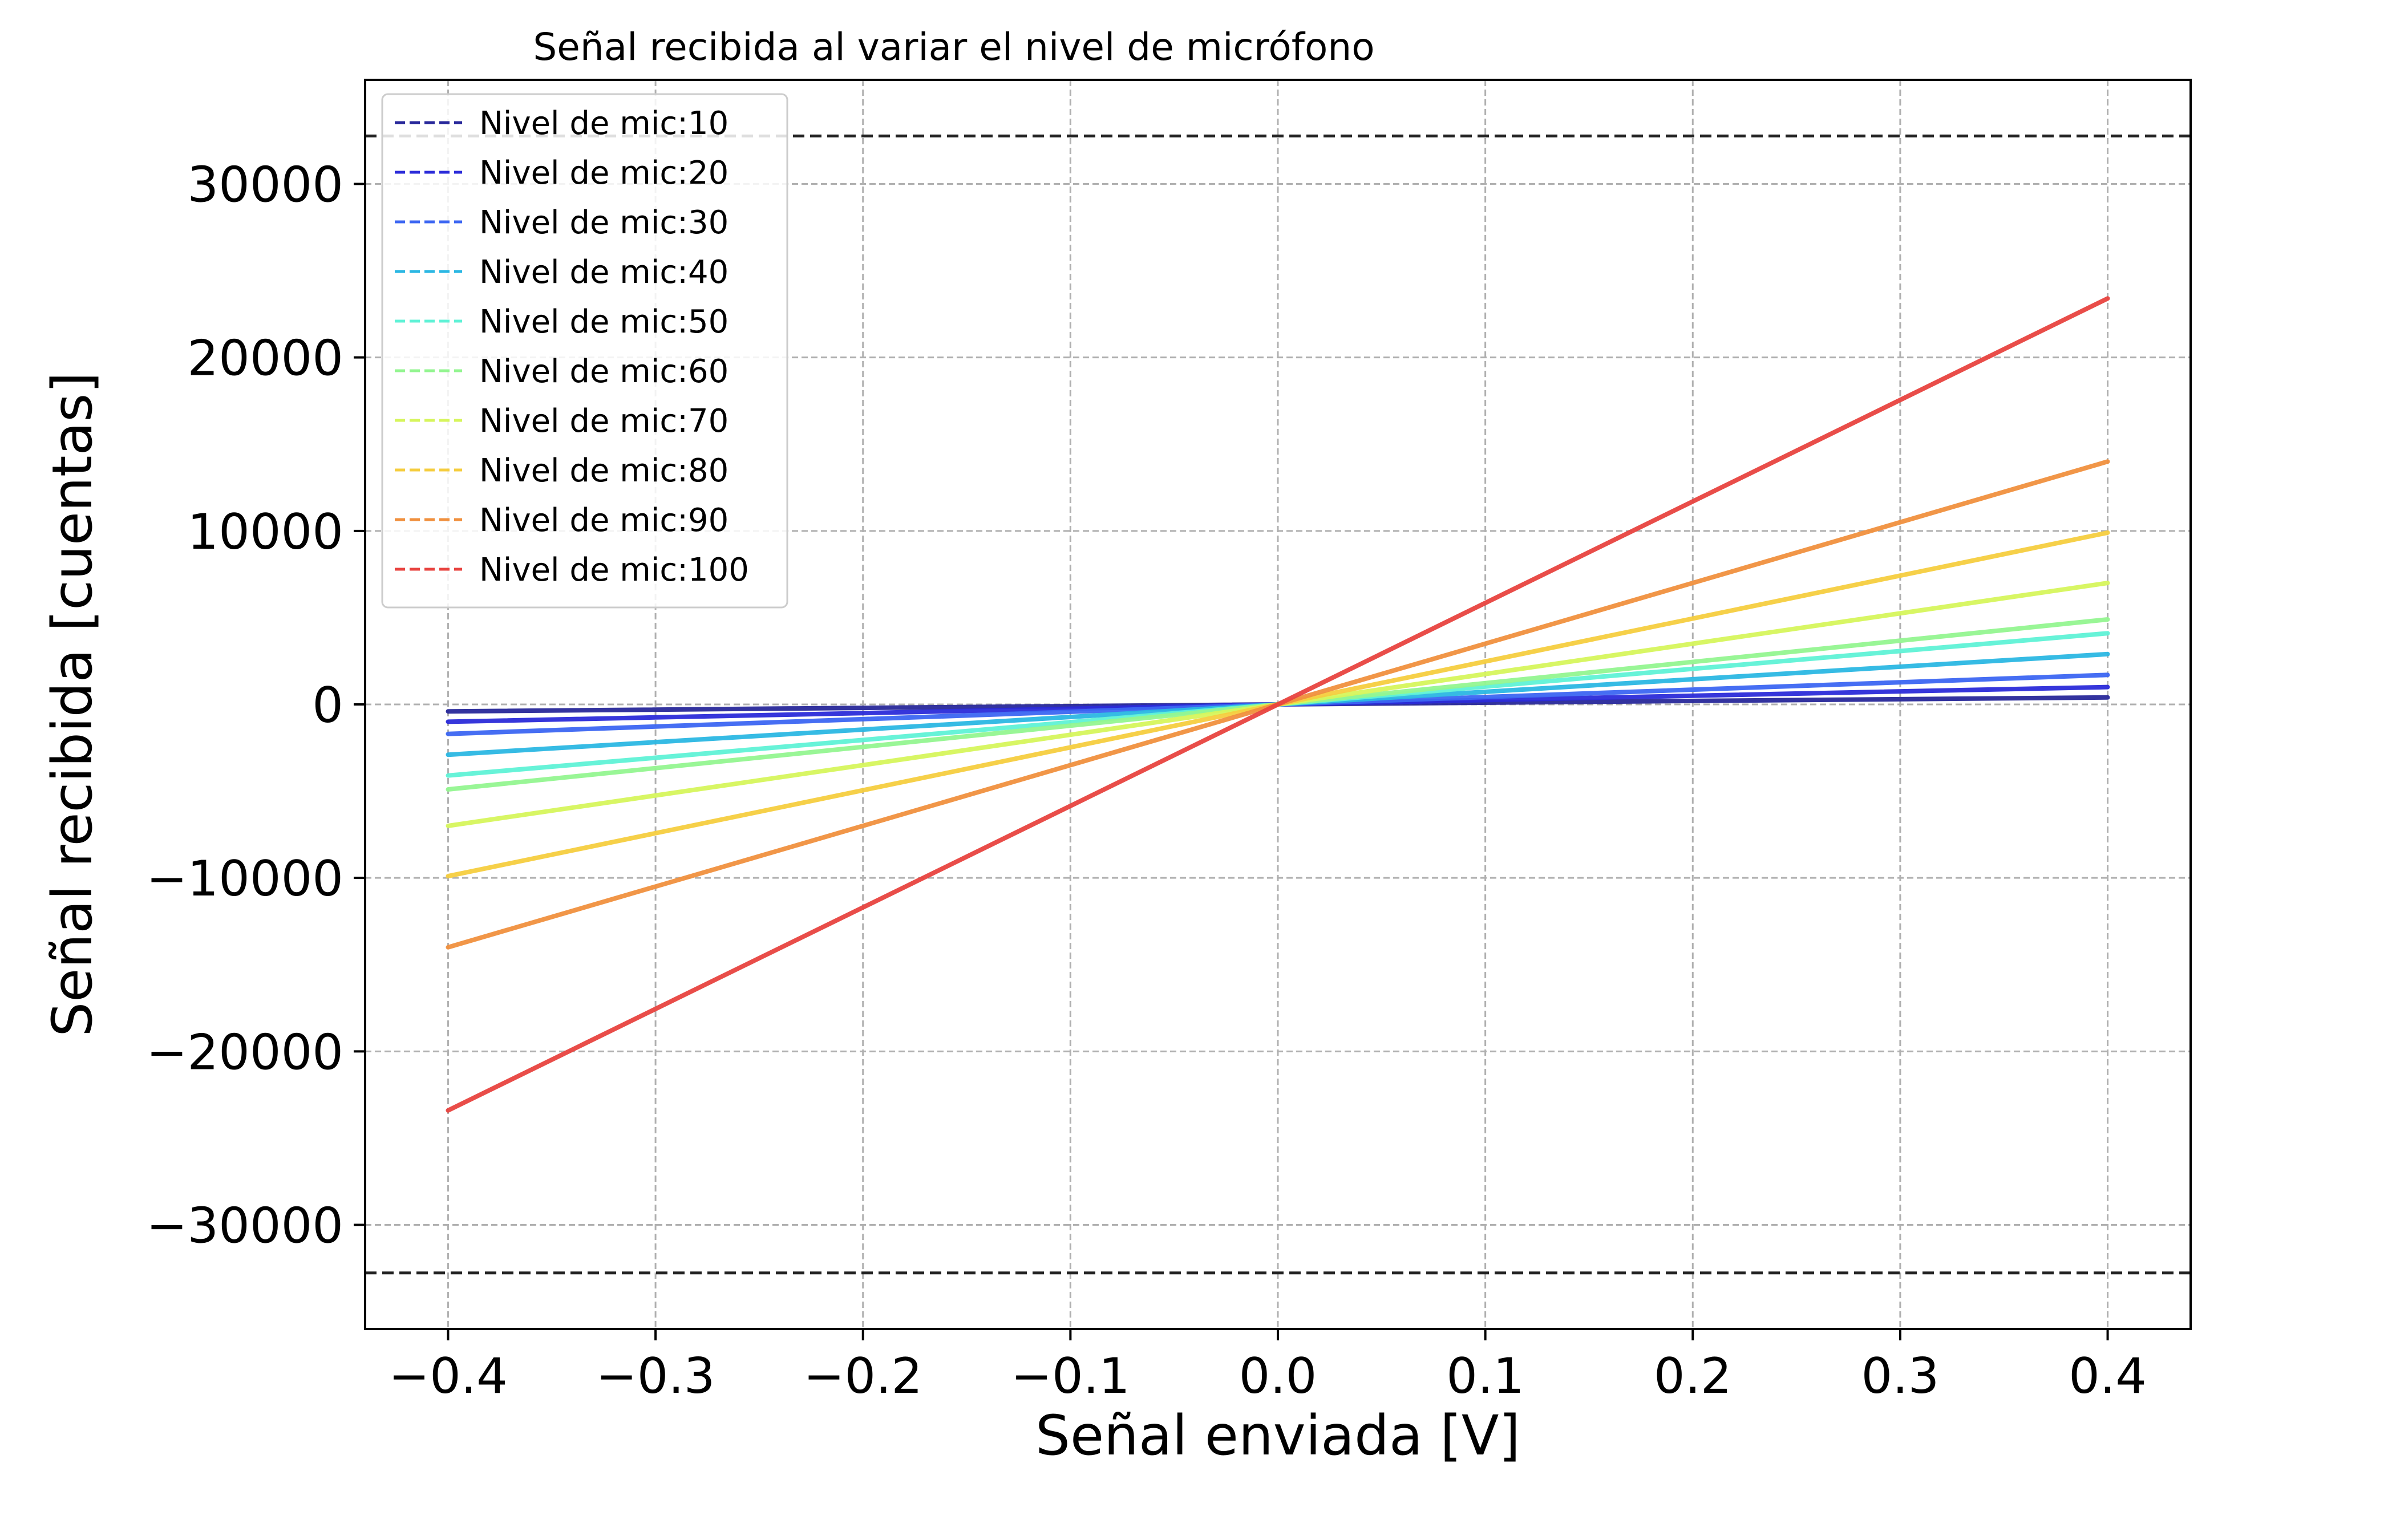  I want to click on legend-label: Nivel de mic:80, so click(603, 471).